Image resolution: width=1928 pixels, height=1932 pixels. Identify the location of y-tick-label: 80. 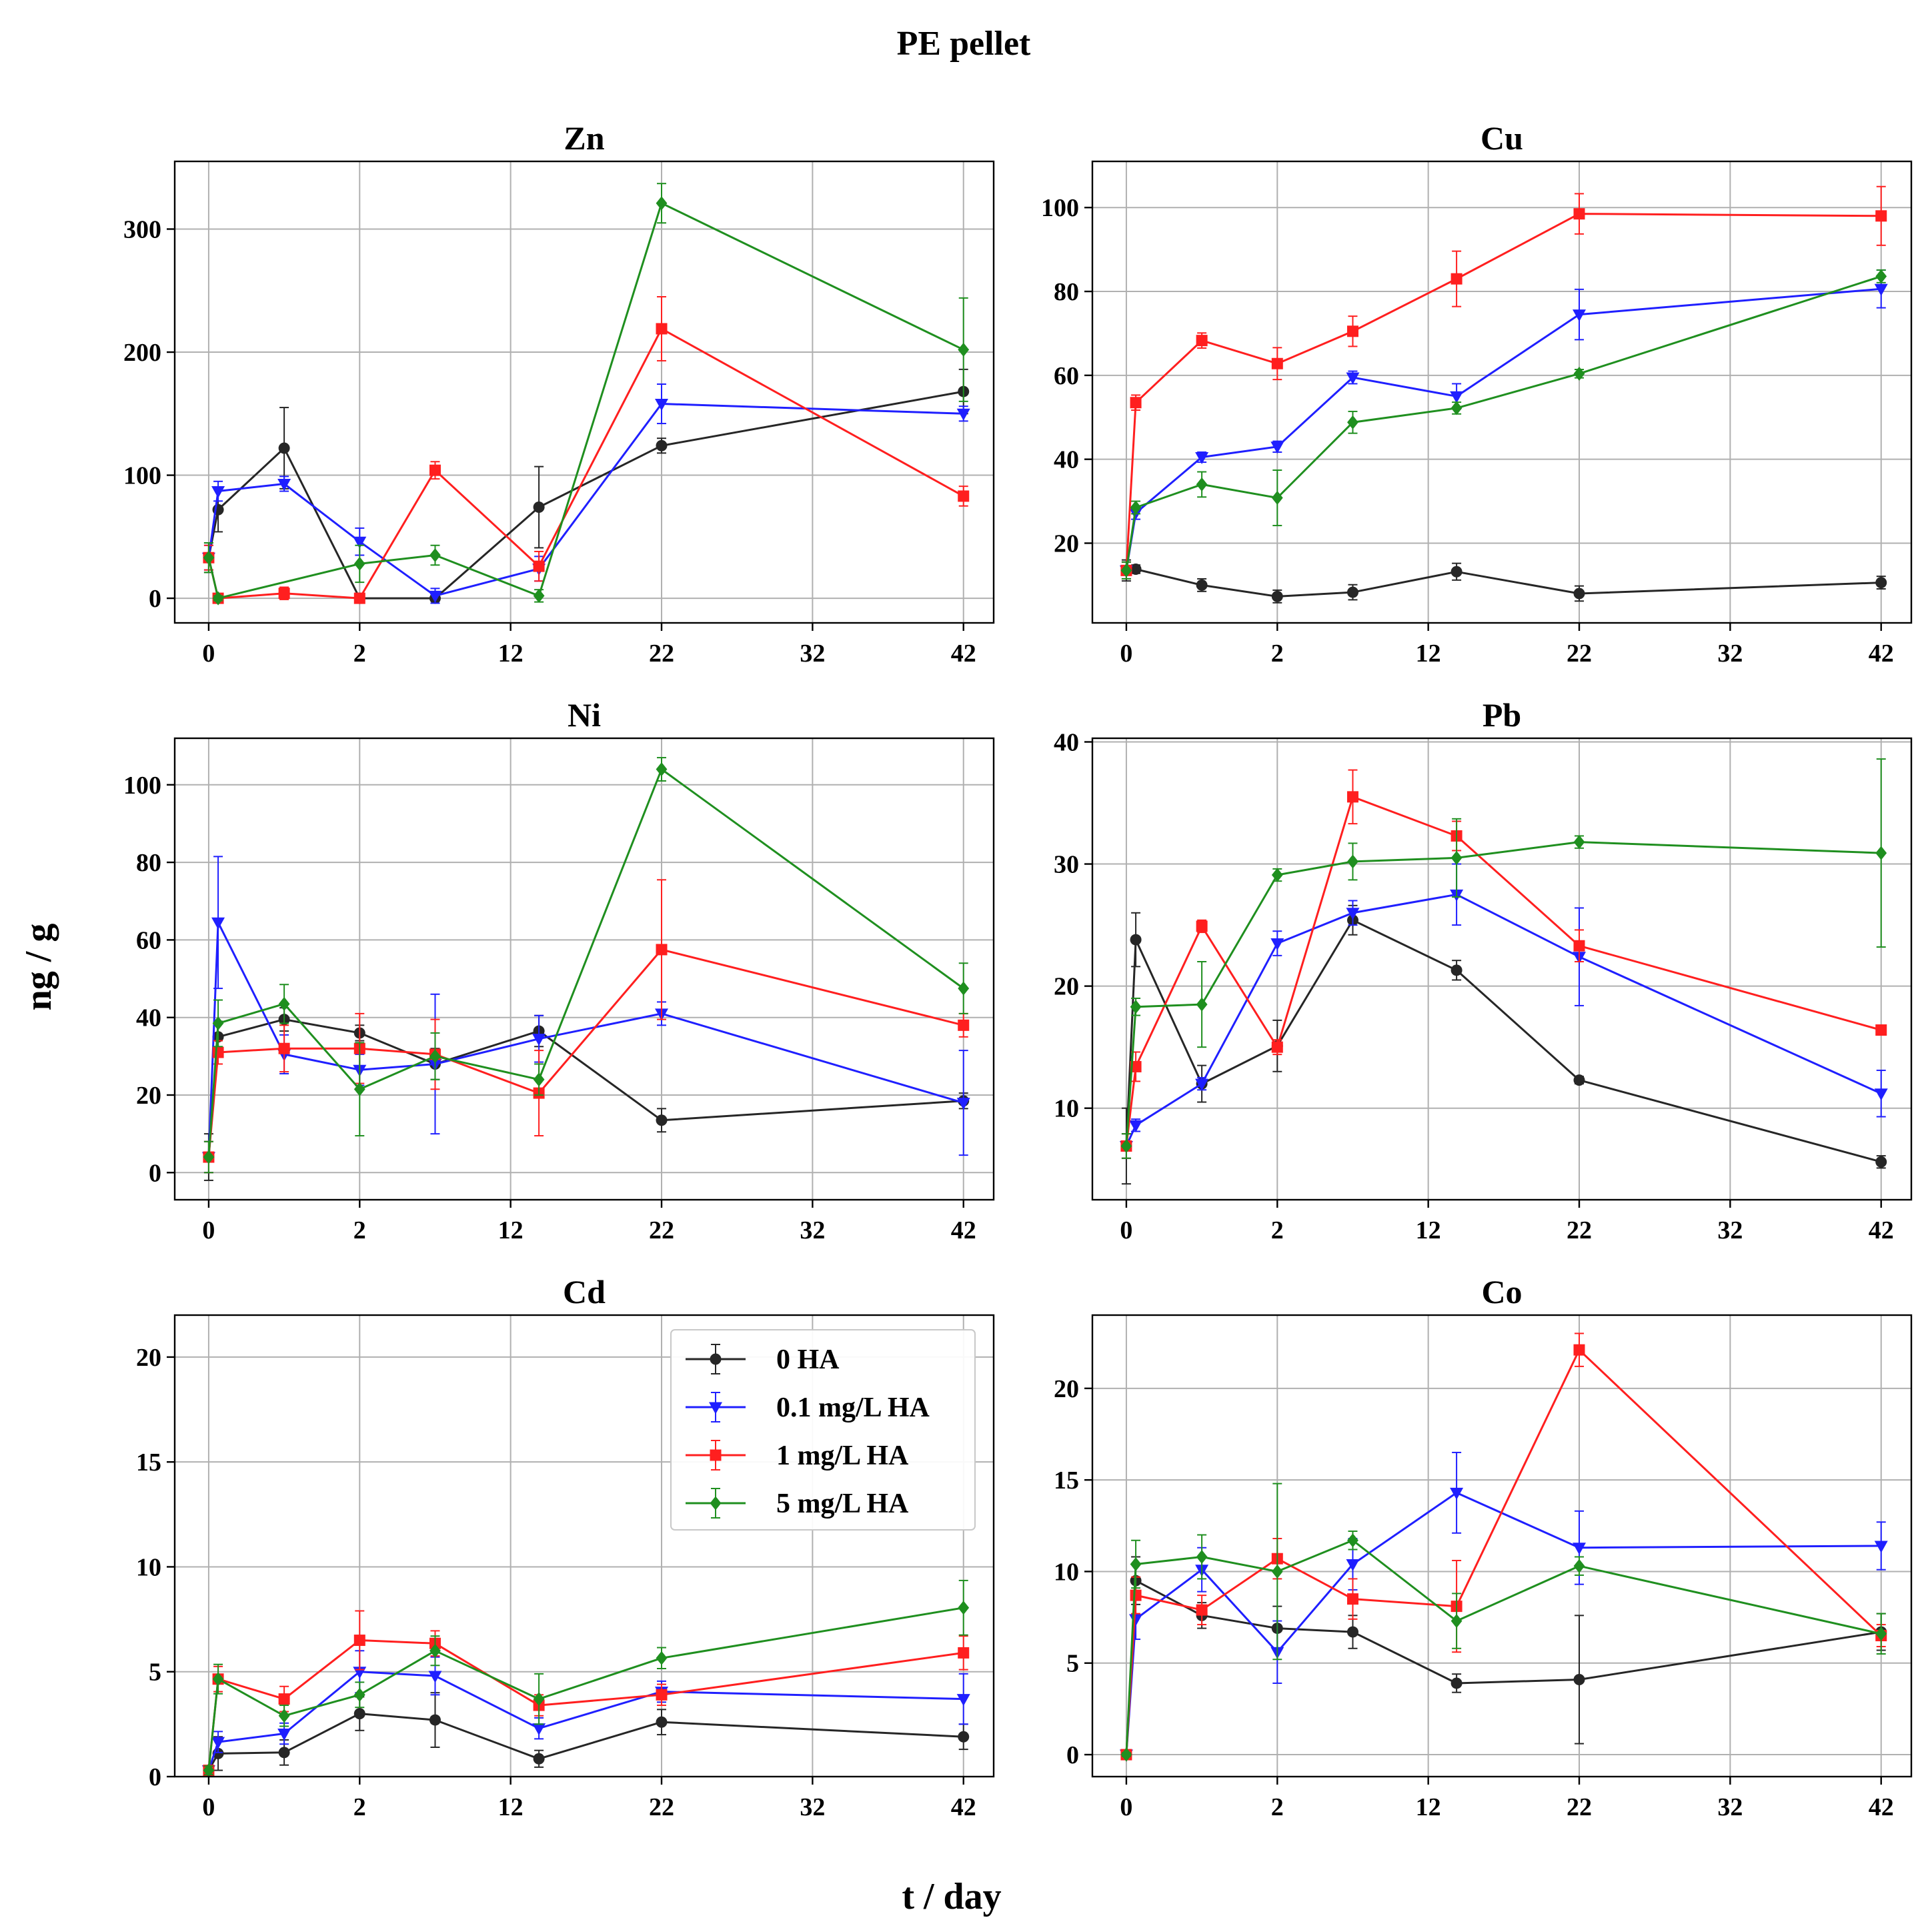
(148, 863).